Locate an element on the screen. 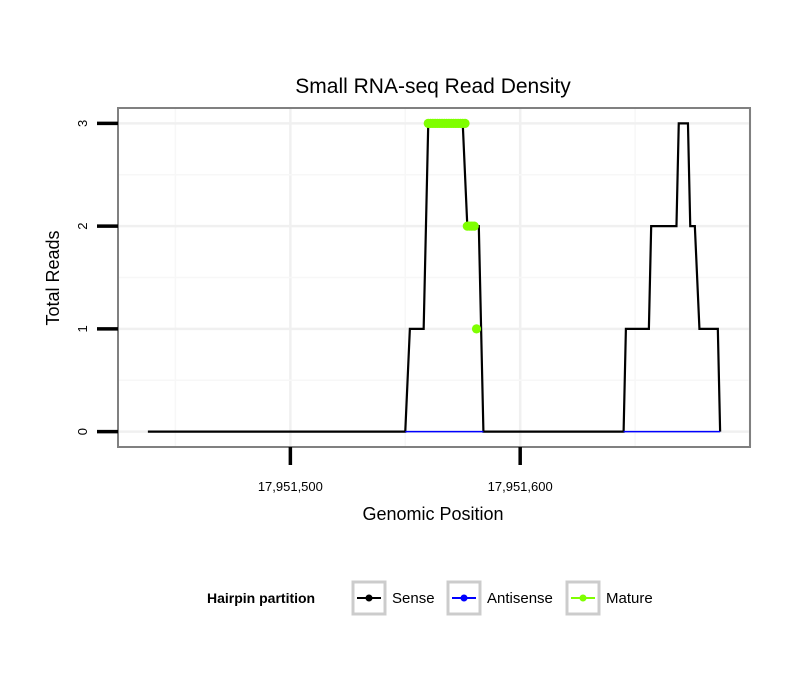  x-tick-label: 17,951,500 is located at coordinates (290, 486).